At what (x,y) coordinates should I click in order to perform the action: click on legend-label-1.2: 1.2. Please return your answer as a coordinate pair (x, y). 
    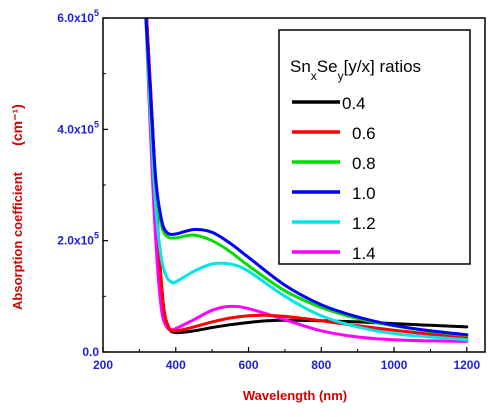
    Looking at the image, I should click on (364, 223).